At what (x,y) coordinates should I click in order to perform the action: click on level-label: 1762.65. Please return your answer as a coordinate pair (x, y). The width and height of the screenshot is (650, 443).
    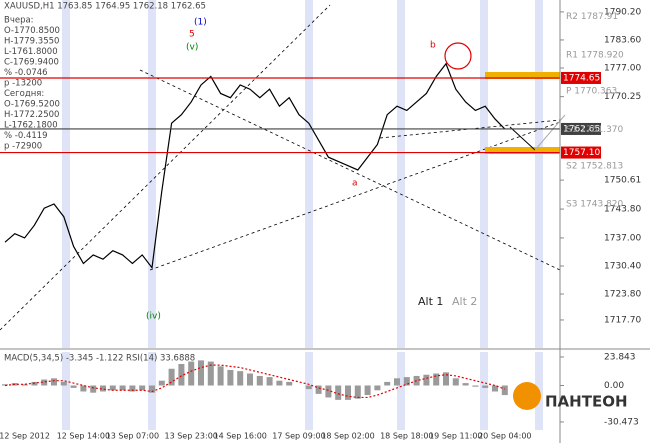
    Looking at the image, I should click on (581, 129).